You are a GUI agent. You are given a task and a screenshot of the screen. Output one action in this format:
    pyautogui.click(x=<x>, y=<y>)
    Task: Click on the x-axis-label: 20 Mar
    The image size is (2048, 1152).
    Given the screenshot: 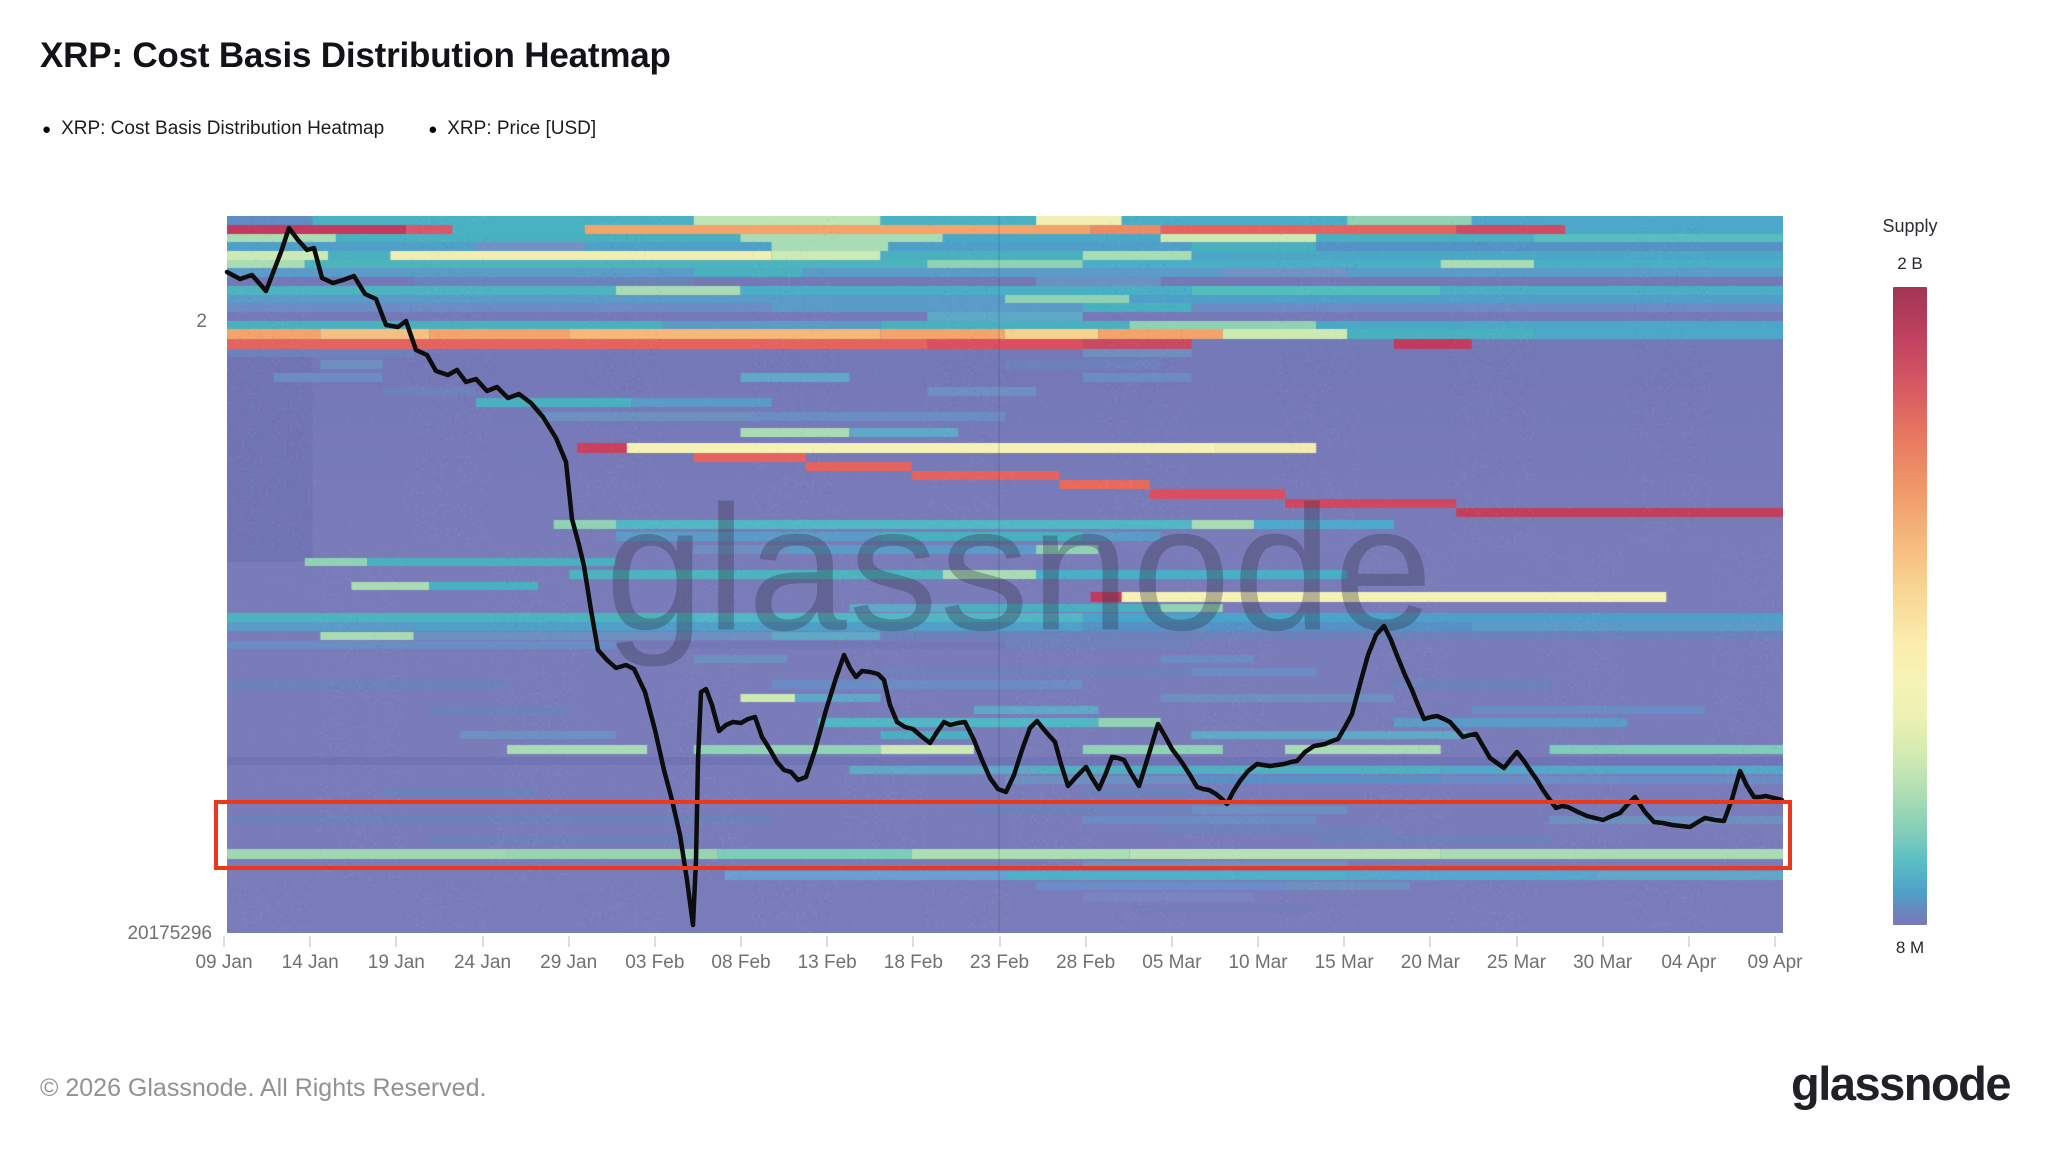 What is the action you would take?
    pyautogui.click(x=1430, y=962)
    